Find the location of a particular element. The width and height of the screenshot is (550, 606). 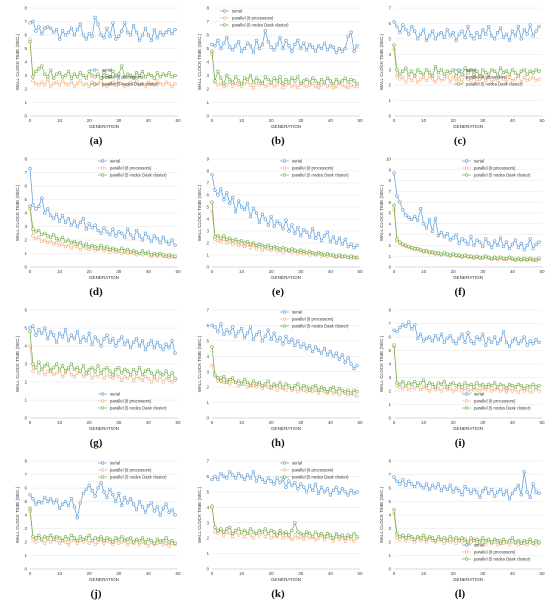

x-tick-label: 0 is located at coordinates (212, 422).